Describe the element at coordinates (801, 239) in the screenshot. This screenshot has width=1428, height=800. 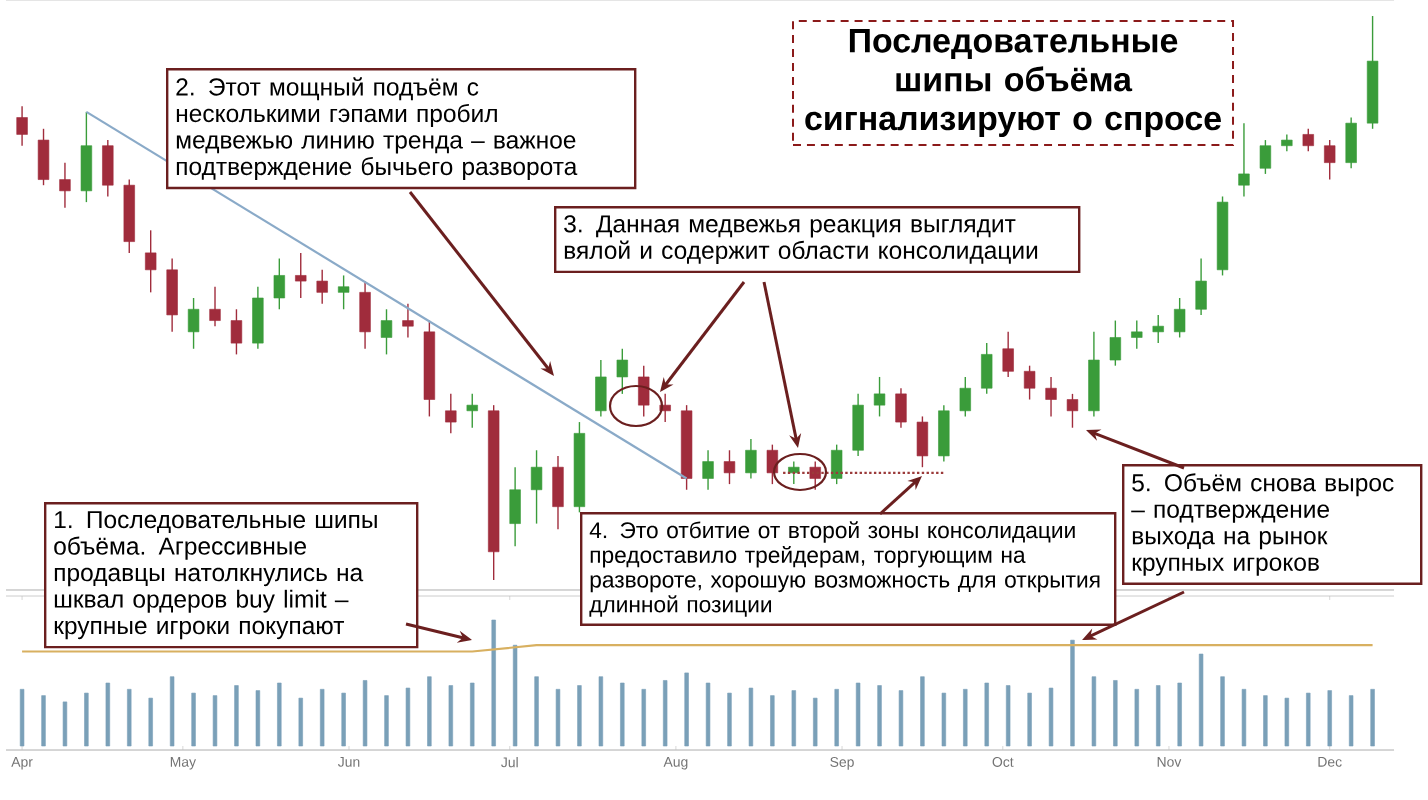
I see `annotation: 3. Данная медвежья реакция выглядит вялой и содержит области консолидации` at that location.